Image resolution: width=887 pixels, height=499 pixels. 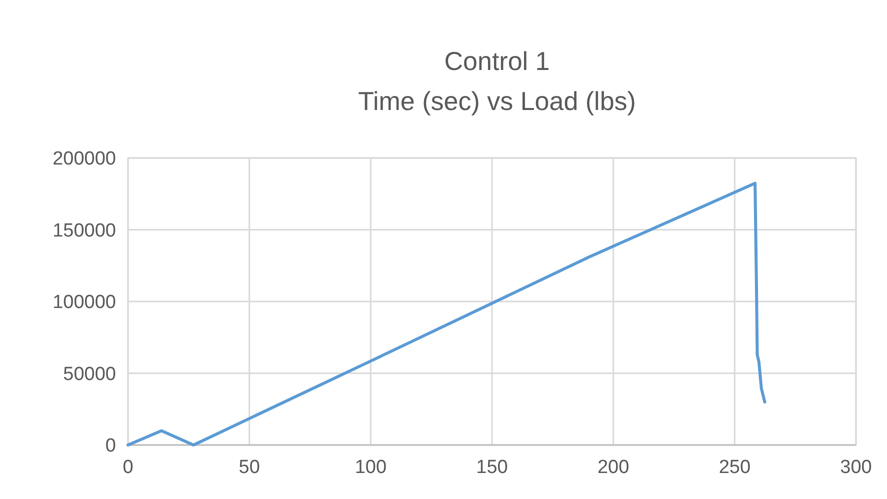 I want to click on x-tick-label: 300, so click(x=856, y=467).